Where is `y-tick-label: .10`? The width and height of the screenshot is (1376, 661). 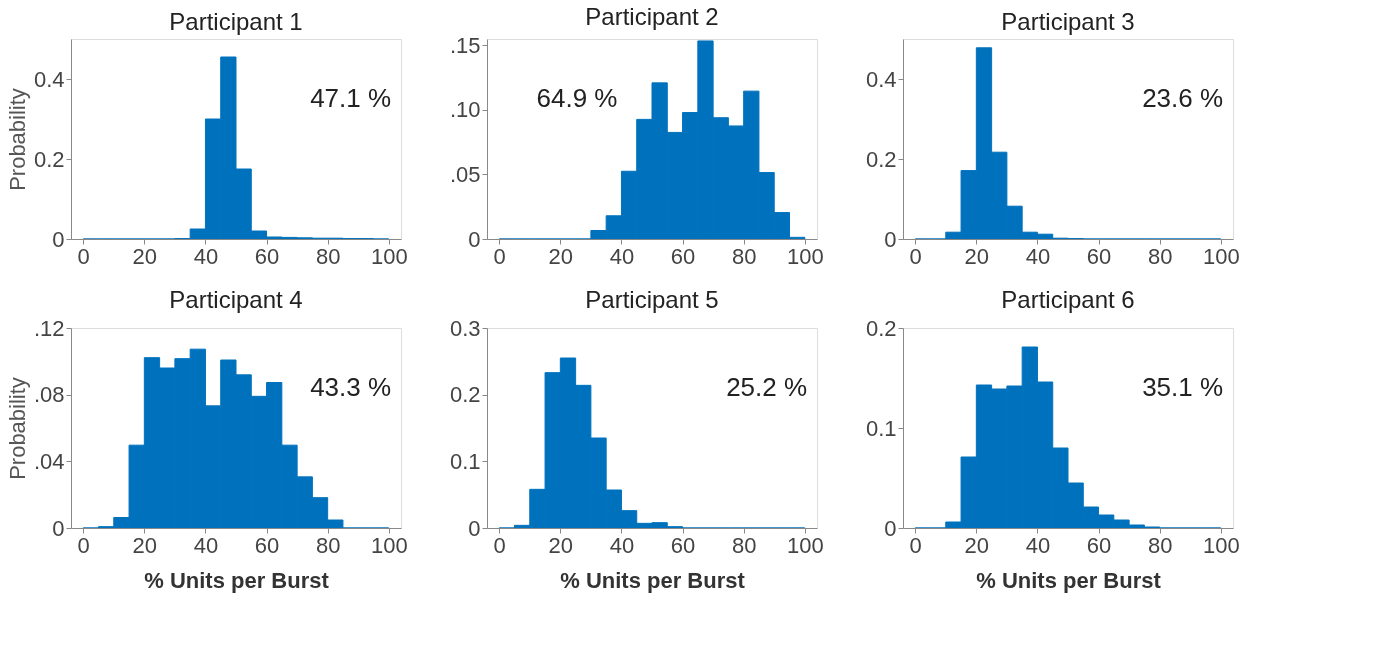 y-tick-label: .10 is located at coordinates (465, 110).